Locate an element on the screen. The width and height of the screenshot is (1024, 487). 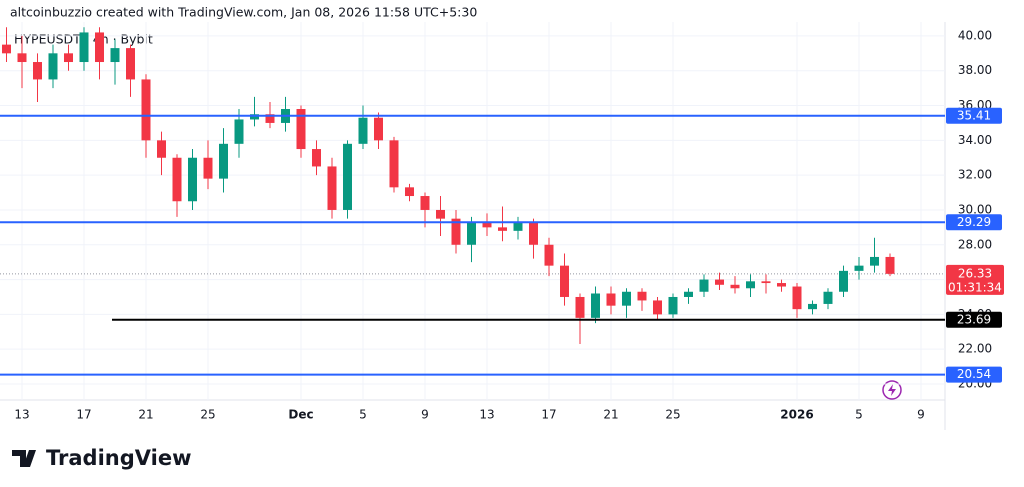
x-tick-label: Dec is located at coordinates (300, 415).